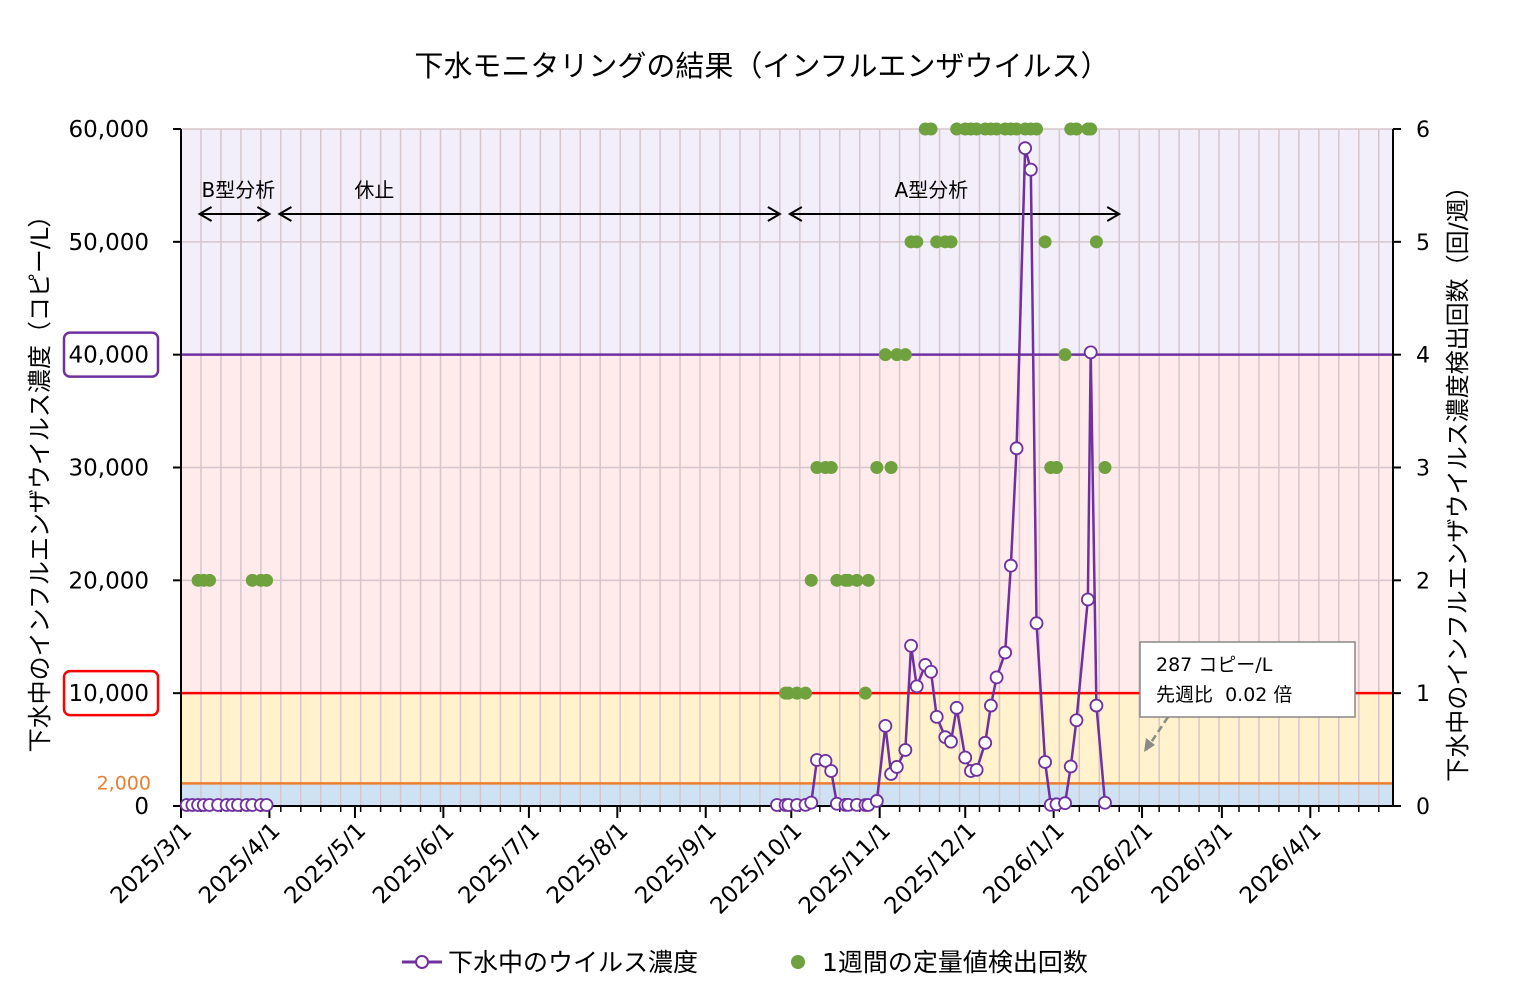 Image resolution: width=1524 pixels, height=995 pixels. I want to click on x-tick-label: 2025/12/1, so click(931, 869).